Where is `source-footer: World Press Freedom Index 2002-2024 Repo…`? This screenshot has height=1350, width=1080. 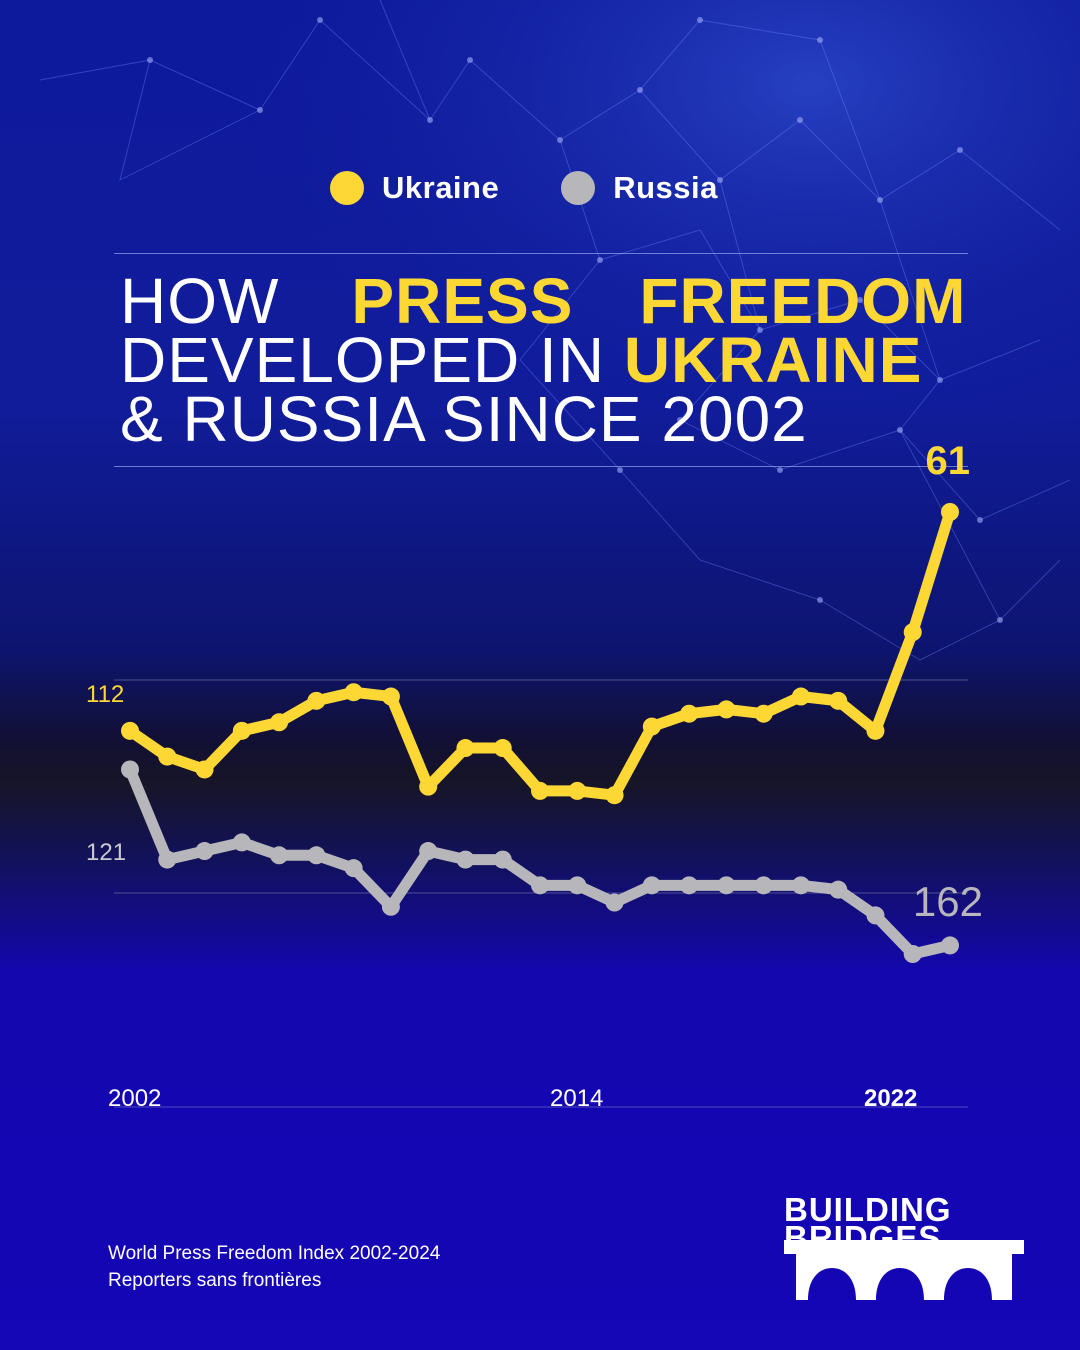 source-footer: World Press Freedom Index 2002-2024 Repo… is located at coordinates (274, 1267).